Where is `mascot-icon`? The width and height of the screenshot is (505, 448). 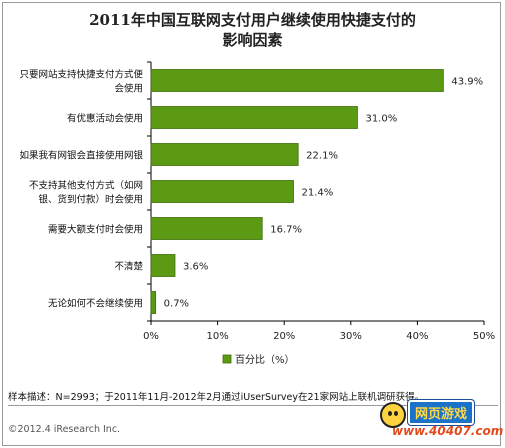
mascot-icon is located at coordinates (393, 415).